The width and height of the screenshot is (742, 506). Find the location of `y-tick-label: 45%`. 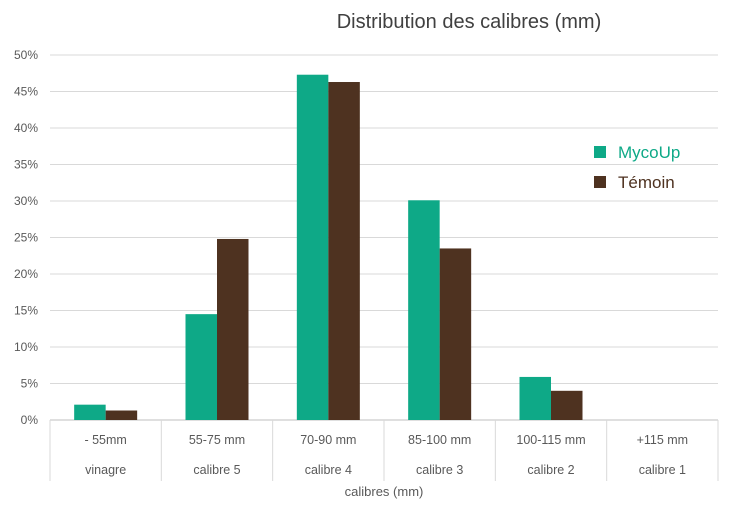

y-tick-label: 45% is located at coordinates (26, 92).